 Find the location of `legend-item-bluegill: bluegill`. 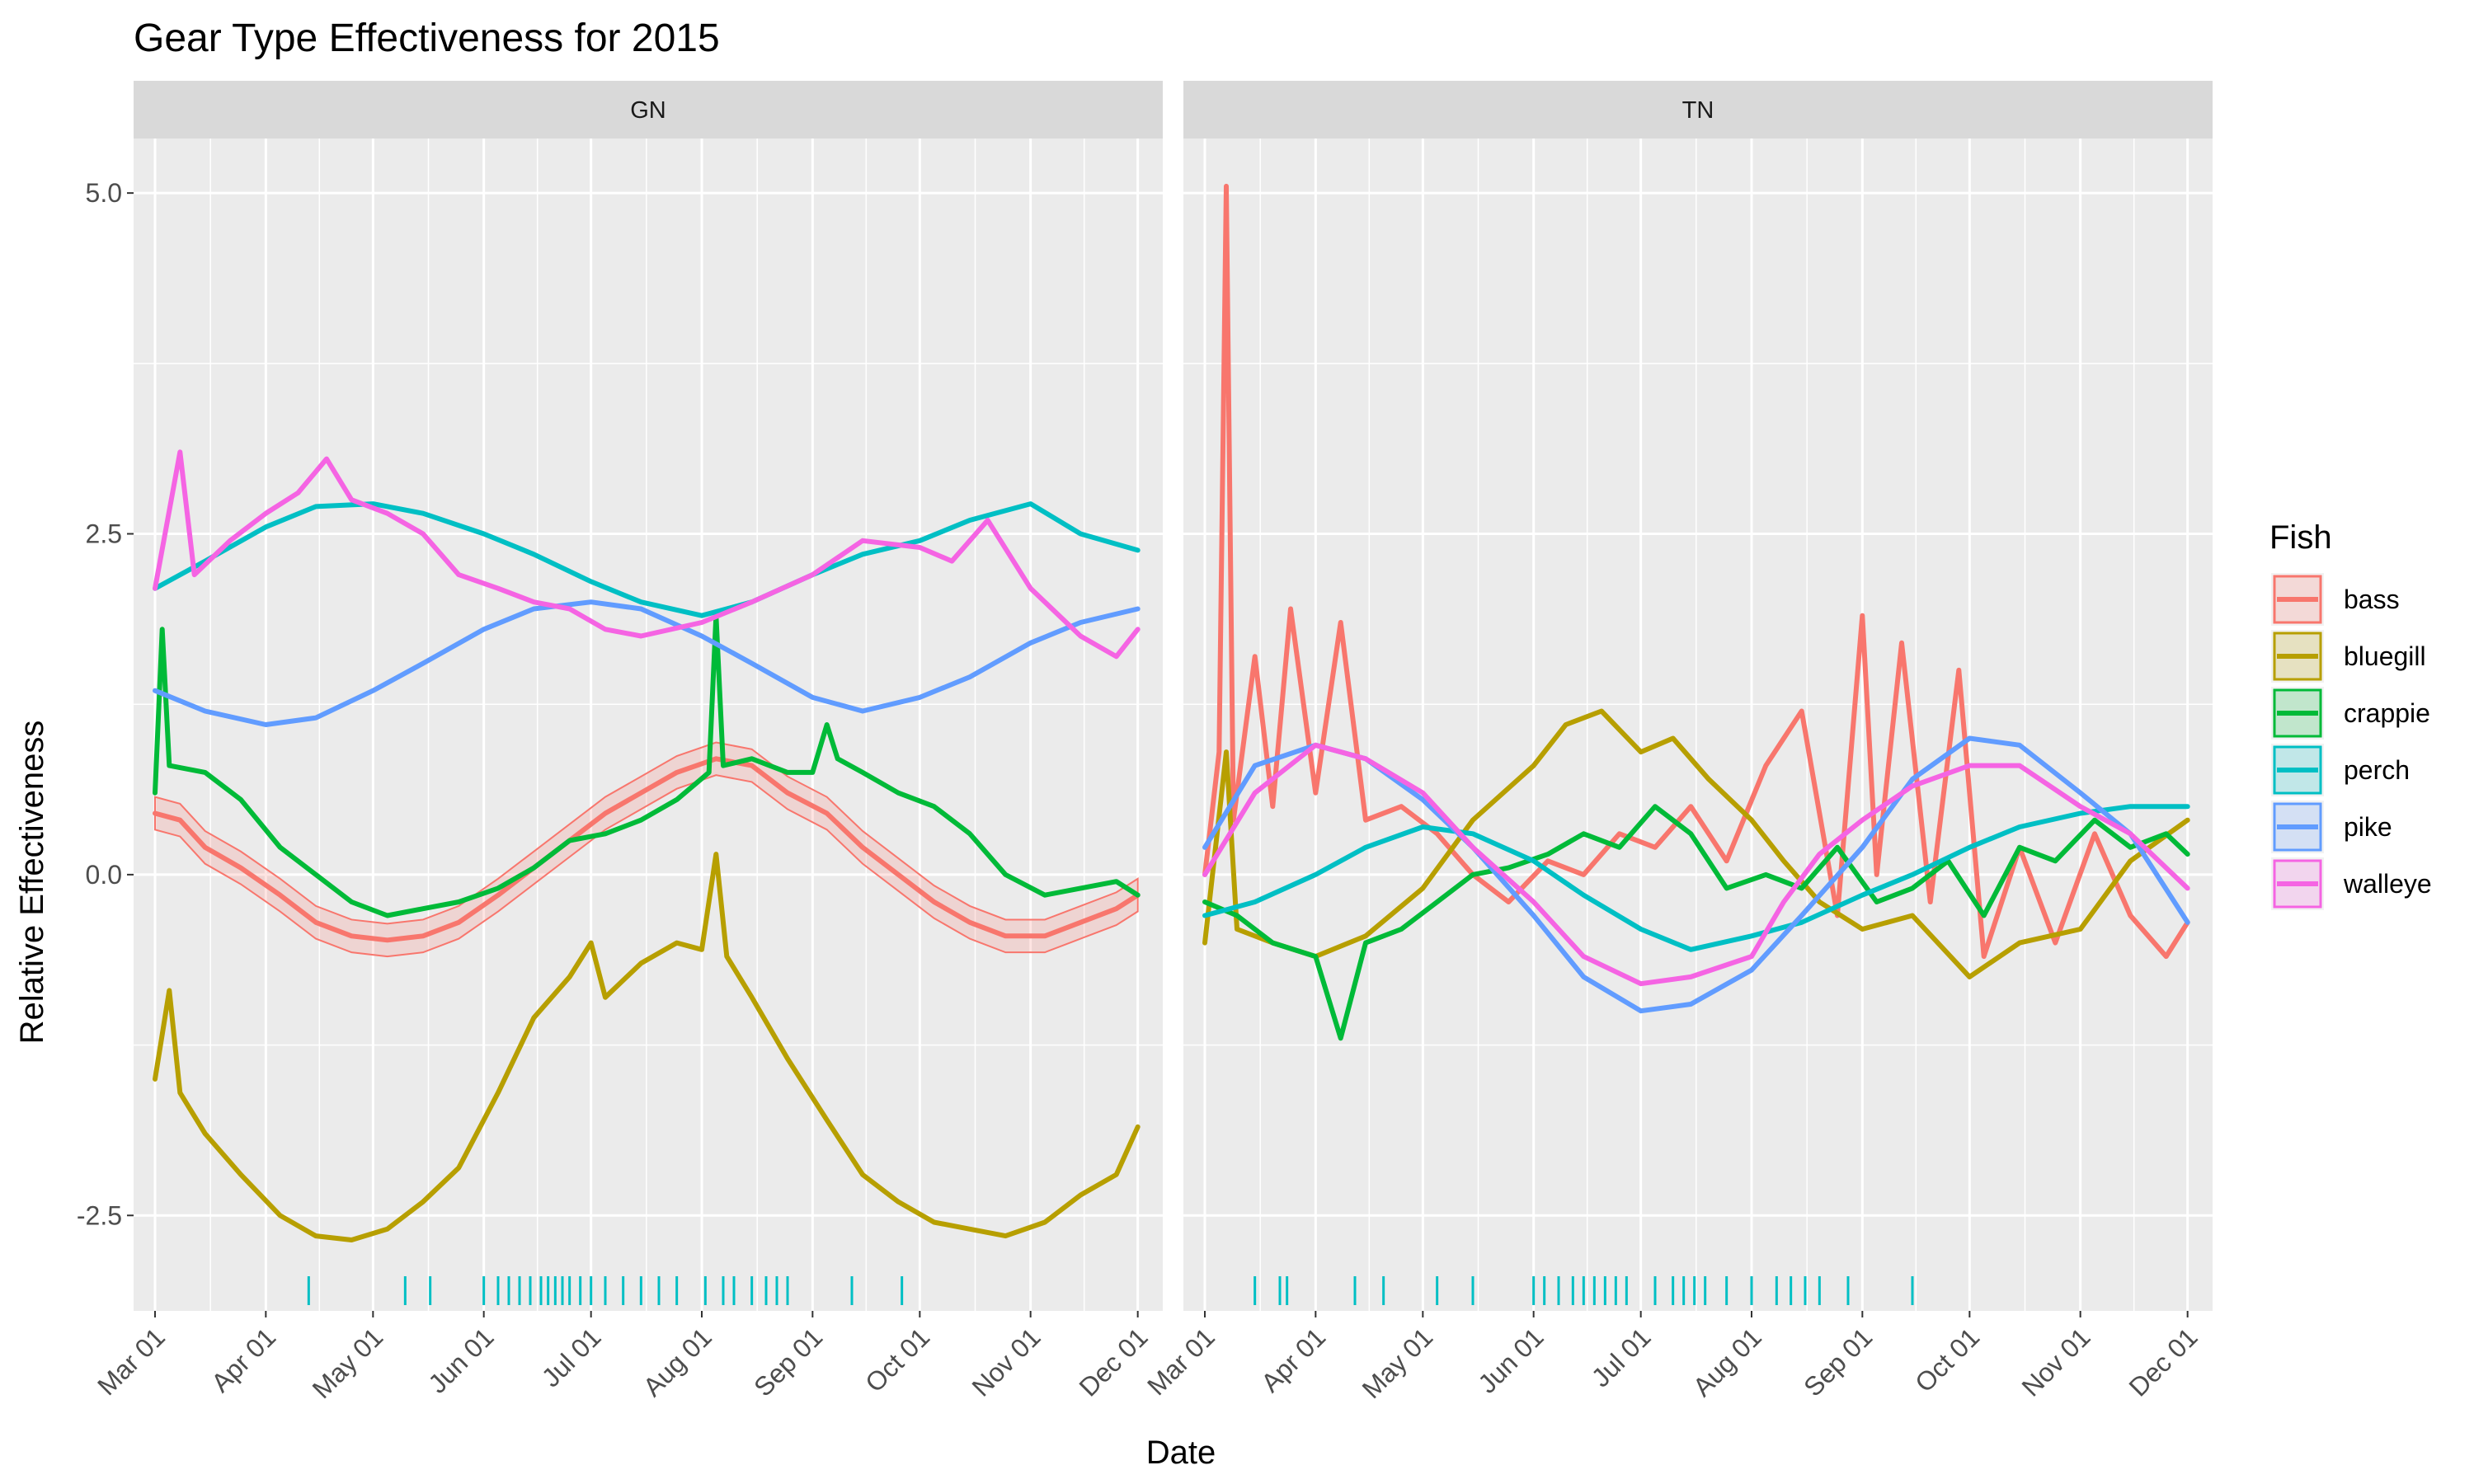

legend-item-bluegill: bluegill is located at coordinates (2348, 656).